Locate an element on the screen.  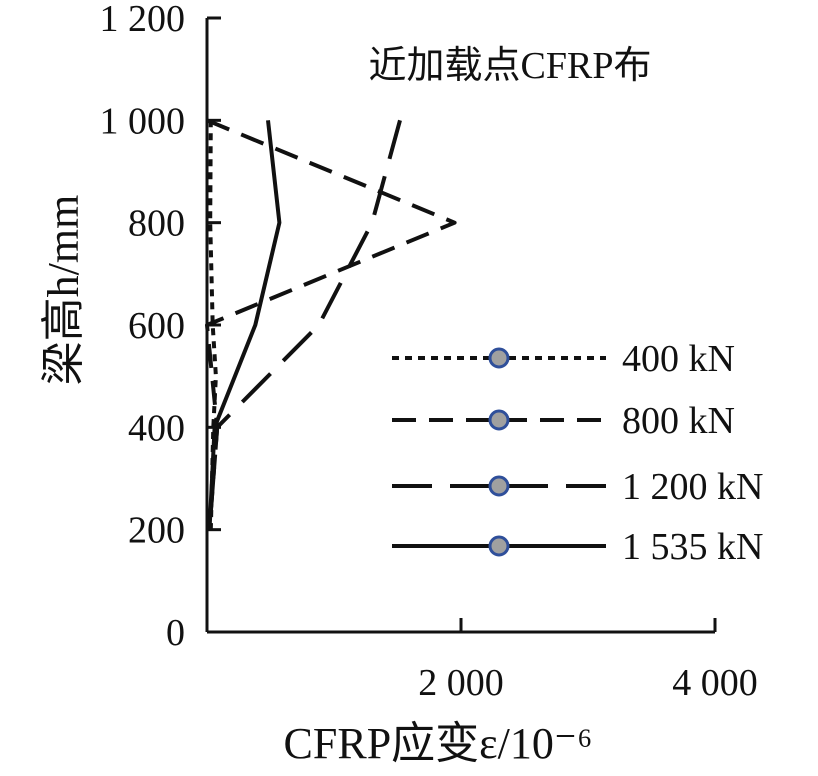
chart-title: 近加载点CFRP布 is located at coordinates (510, 66).